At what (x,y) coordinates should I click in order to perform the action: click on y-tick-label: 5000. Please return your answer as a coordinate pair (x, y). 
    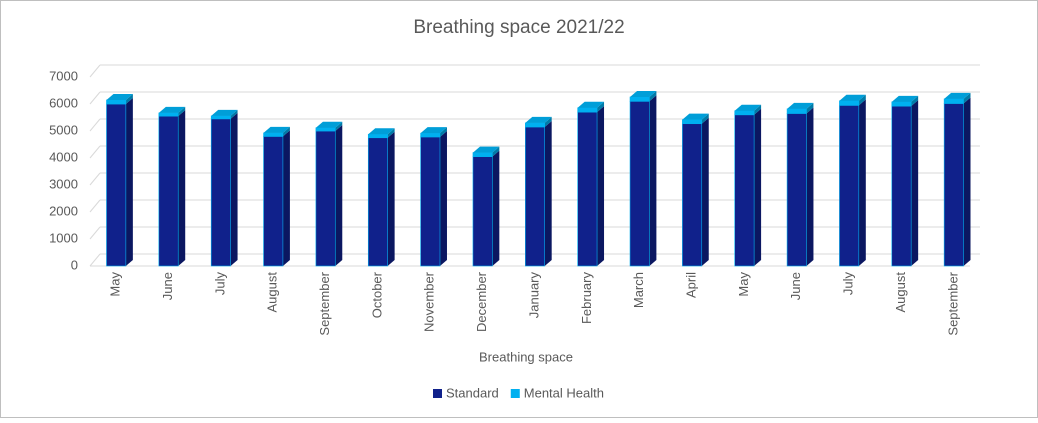
    Looking at the image, I should click on (63, 129).